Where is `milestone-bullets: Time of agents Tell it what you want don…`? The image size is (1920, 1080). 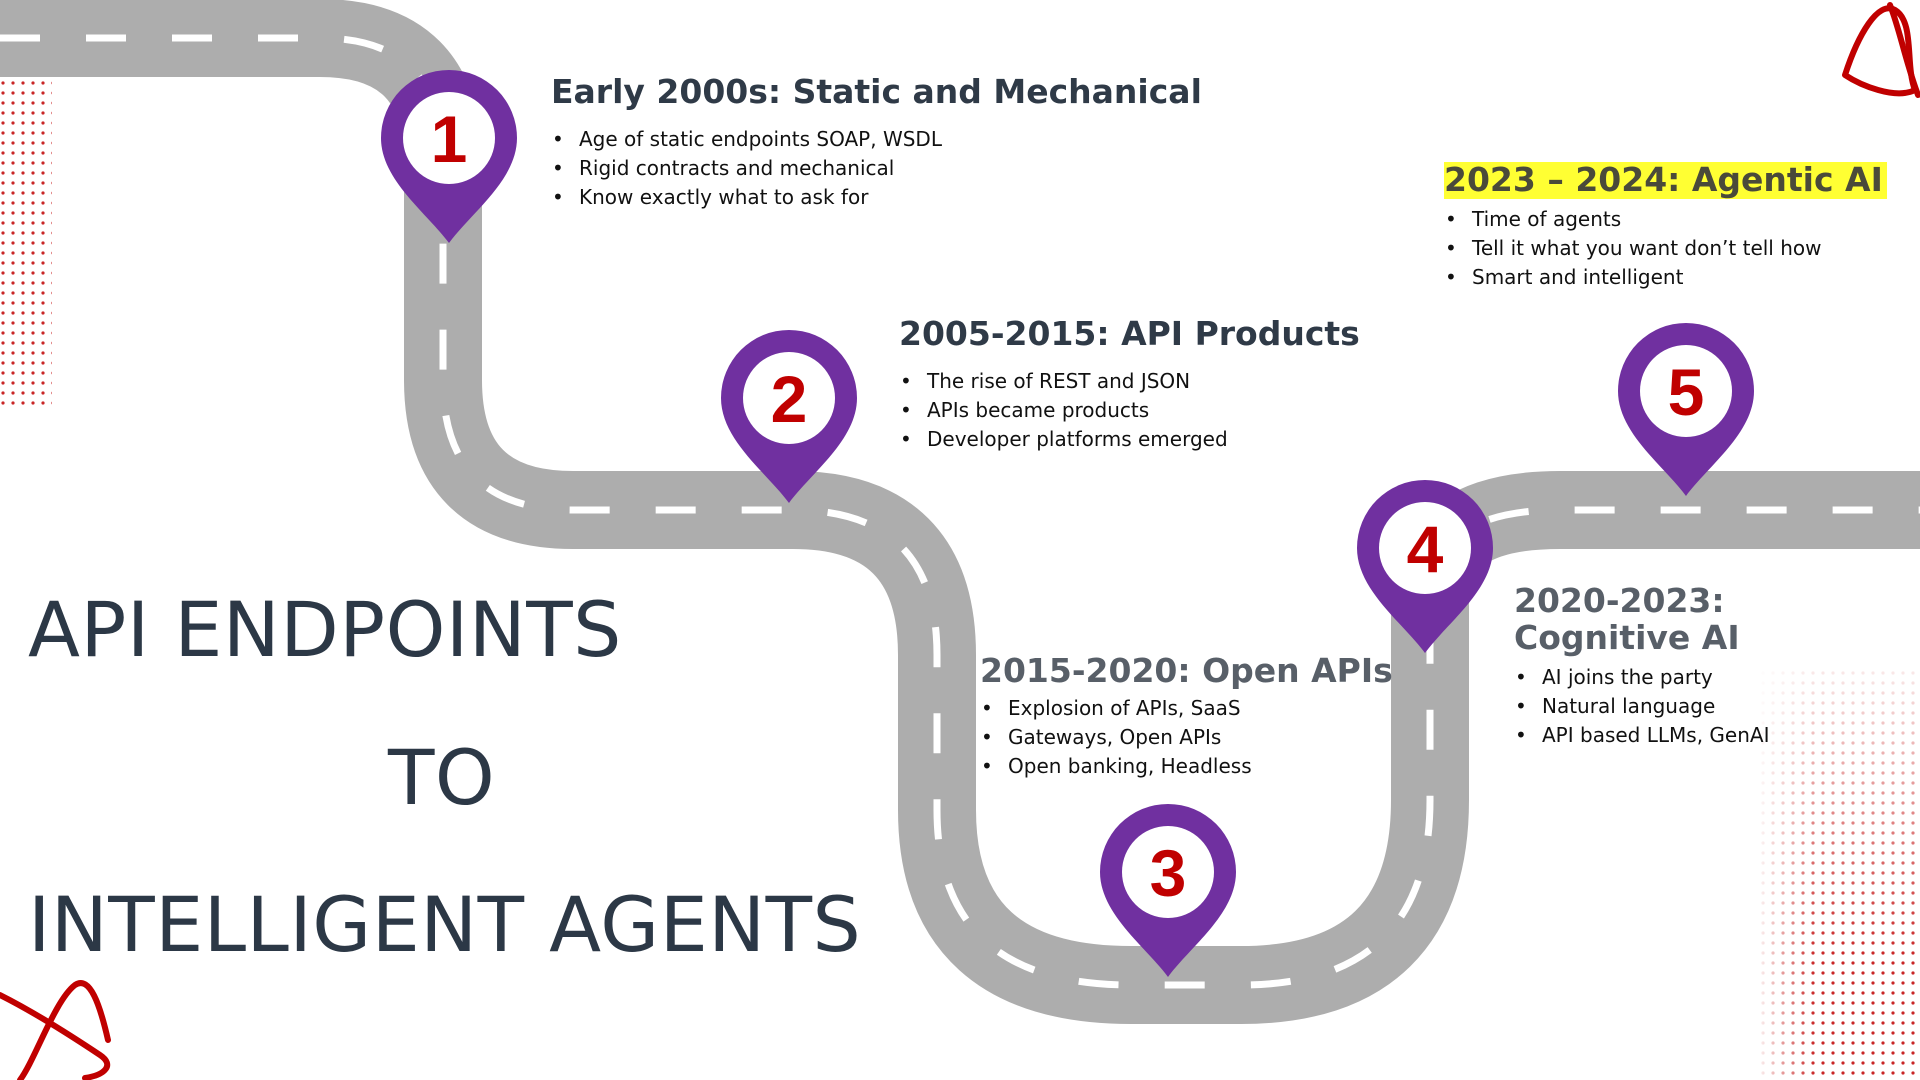
milestone-bullets: Time of agents Tell it what you want don… is located at coordinates (1665, 248).